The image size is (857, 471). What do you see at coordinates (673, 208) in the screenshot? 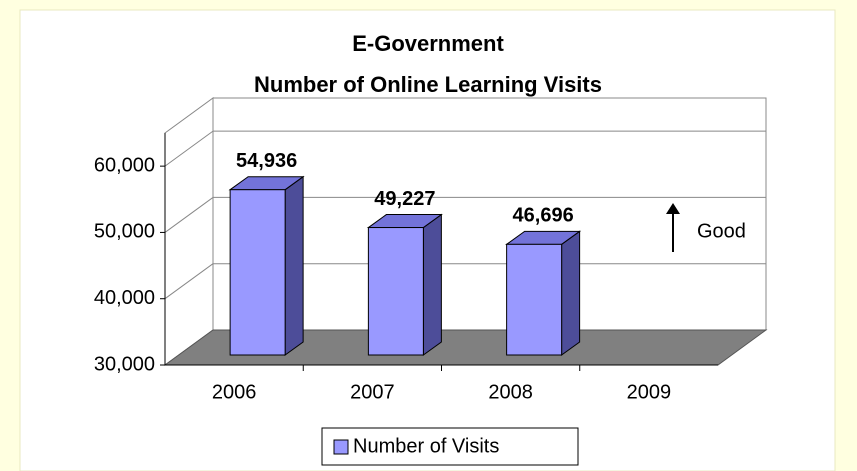
I see `annotation-arrowhead` at bounding box center [673, 208].